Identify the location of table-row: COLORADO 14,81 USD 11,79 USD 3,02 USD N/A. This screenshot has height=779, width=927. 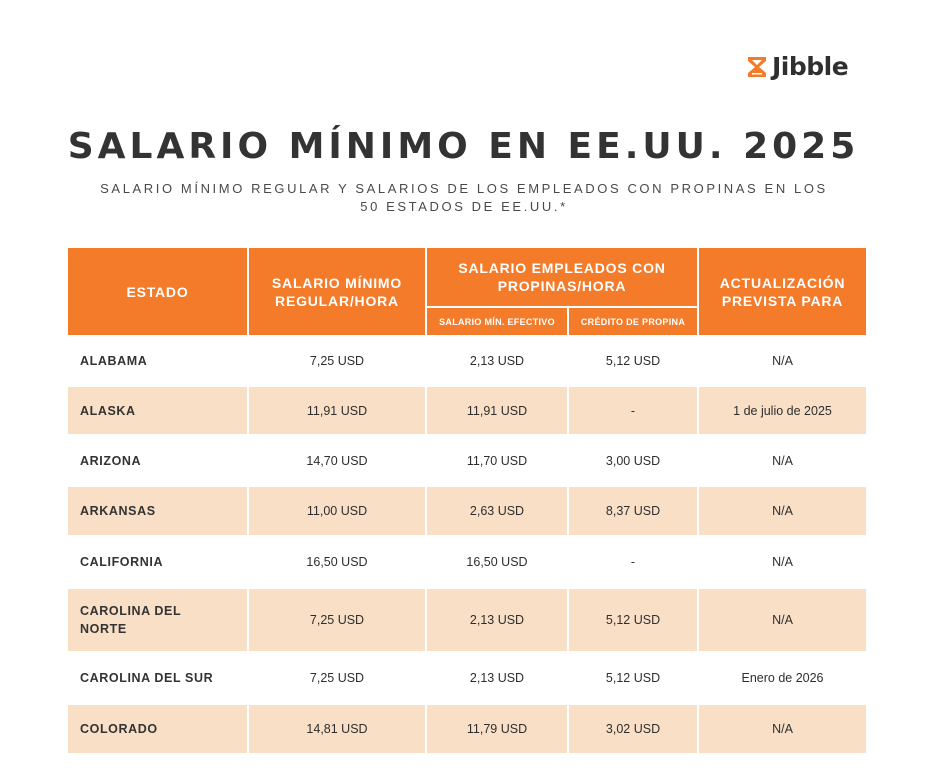
(467, 728).